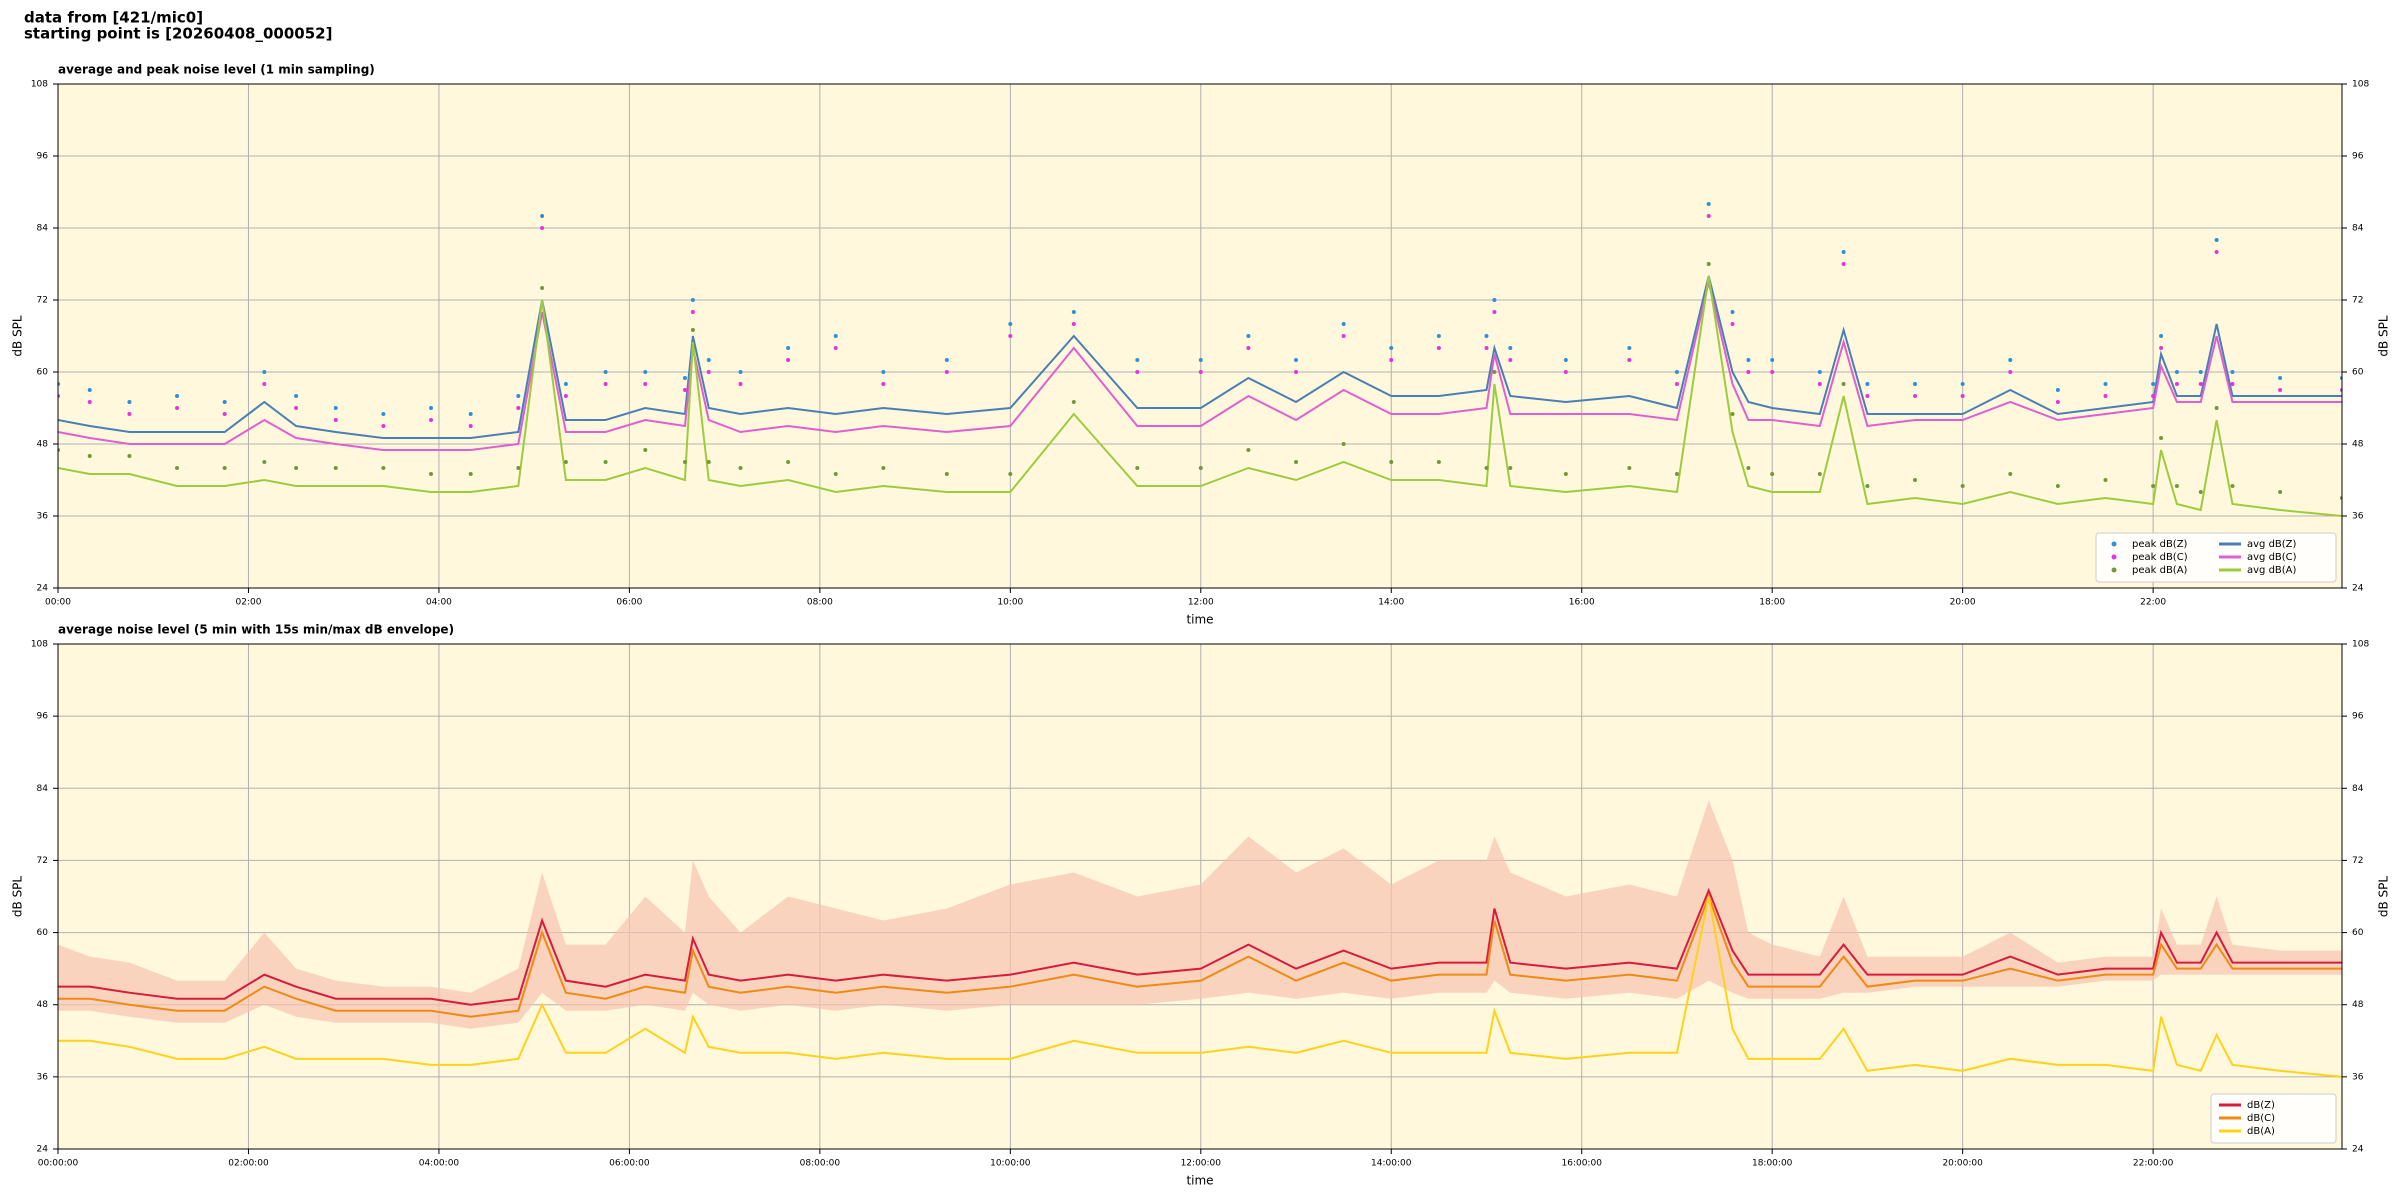 The width and height of the screenshot is (2400, 1200). I want to click on x-tick-label: 00:00:00, so click(58, 1164).